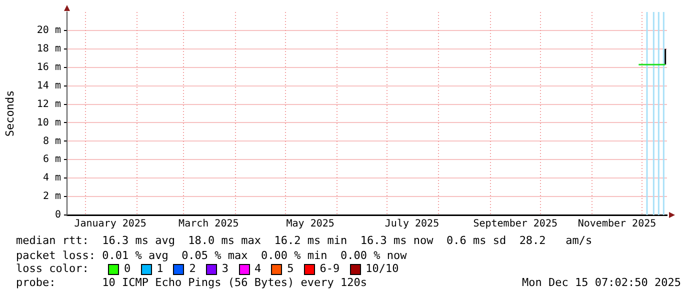  What do you see at coordinates (211, 255) in the screenshot?
I see `text: packet loss: 0.01 % avg 0.05 % max 0.00 % min 0.00 % now` at bounding box center [211, 255].